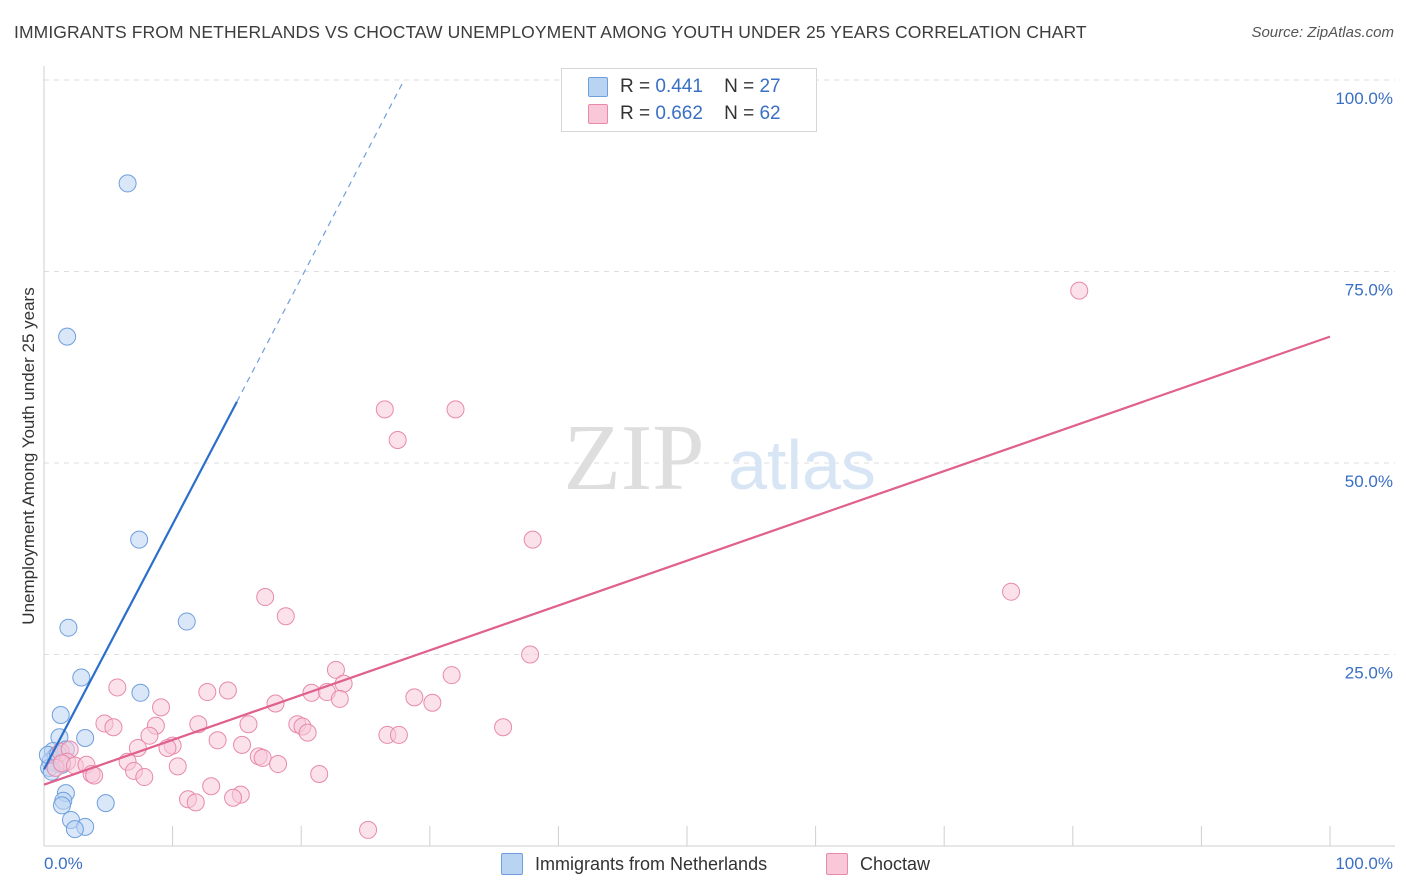 The image size is (1406, 892). Describe the element at coordinates (1369, 290) in the screenshot. I see `y-tick-label: 75.0%` at that location.